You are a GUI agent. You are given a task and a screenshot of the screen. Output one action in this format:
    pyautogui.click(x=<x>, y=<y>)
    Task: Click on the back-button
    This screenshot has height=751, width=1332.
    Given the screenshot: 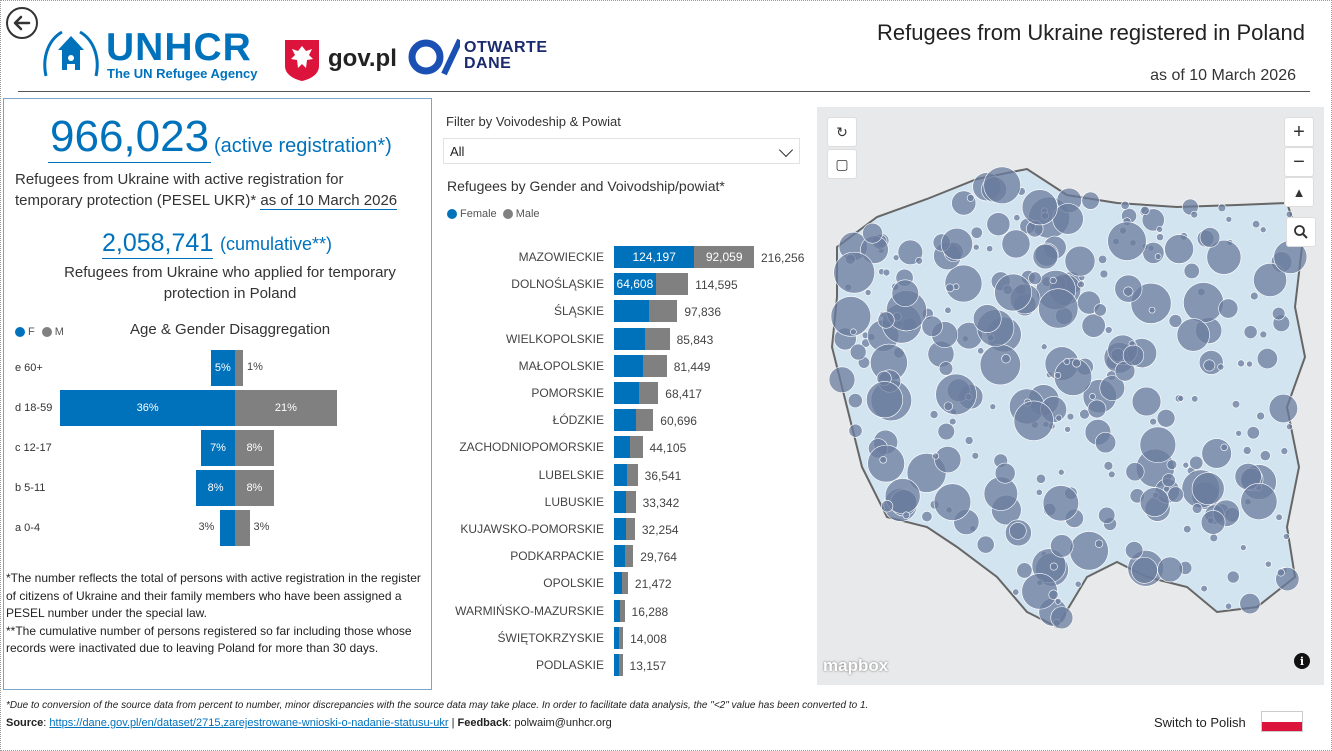 What is the action you would take?
    pyautogui.click(x=22, y=23)
    